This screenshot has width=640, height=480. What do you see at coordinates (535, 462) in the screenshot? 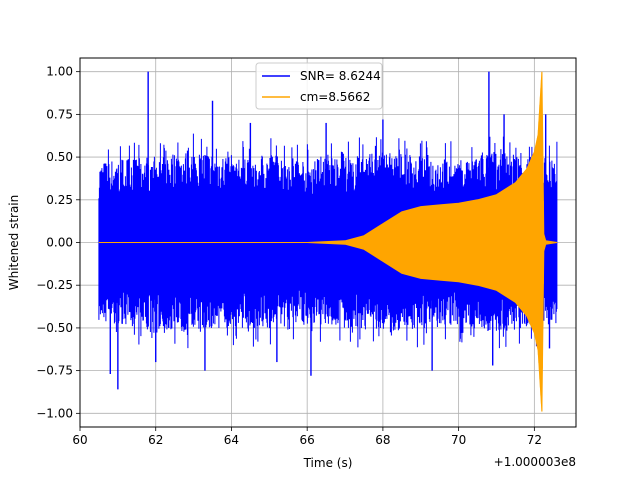
I see `x-axis-offset-label: +1.000003e8` at bounding box center [535, 462].